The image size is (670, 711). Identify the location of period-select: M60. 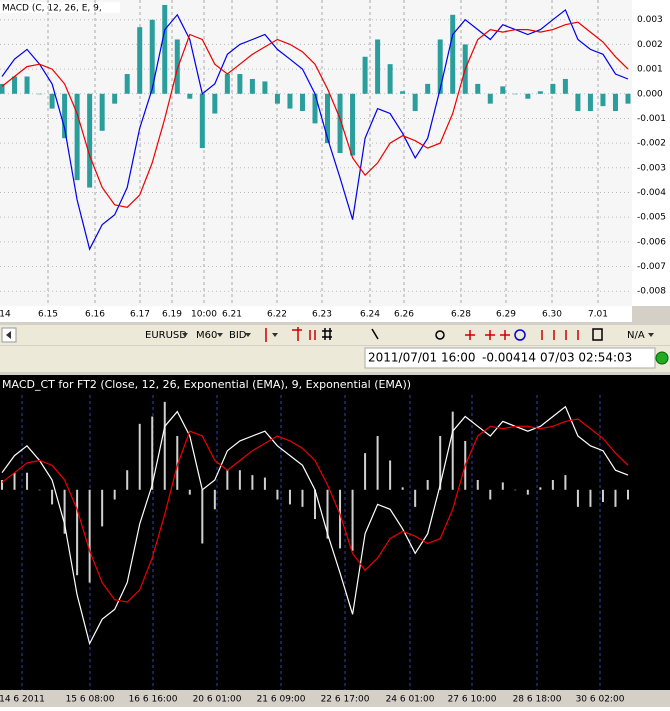
(206, 335).